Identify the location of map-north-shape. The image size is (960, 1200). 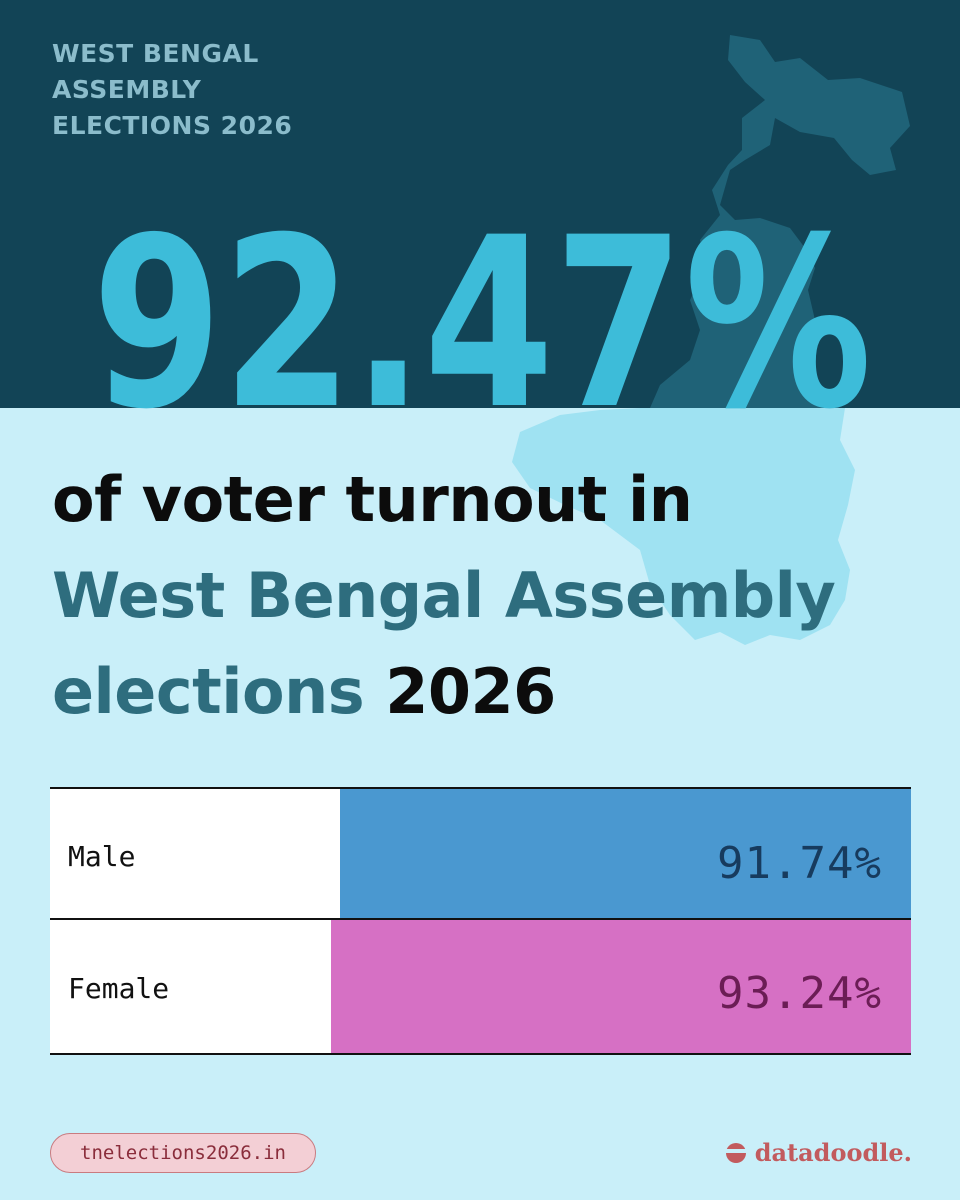
(780, 221).